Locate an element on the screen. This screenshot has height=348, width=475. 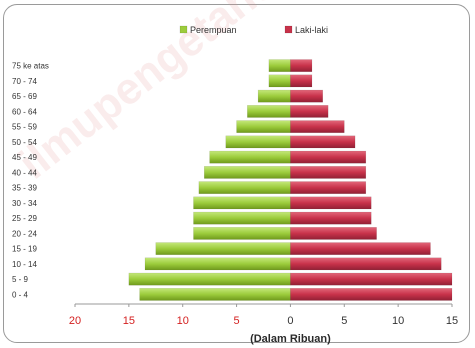
category-label: 50 - 54 is located at coordinates (24, 142).